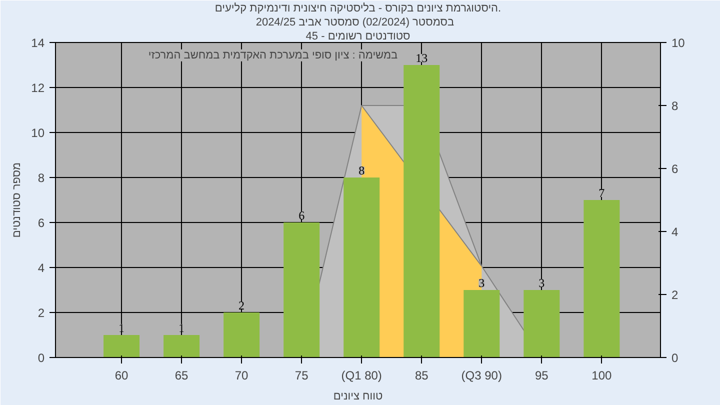  Describe the element at coordinates (355, 22) in the screenshot. I see `chart-subtitle: בסמסטר (02/2024) סמסטר אביב 2024/25` at that location.